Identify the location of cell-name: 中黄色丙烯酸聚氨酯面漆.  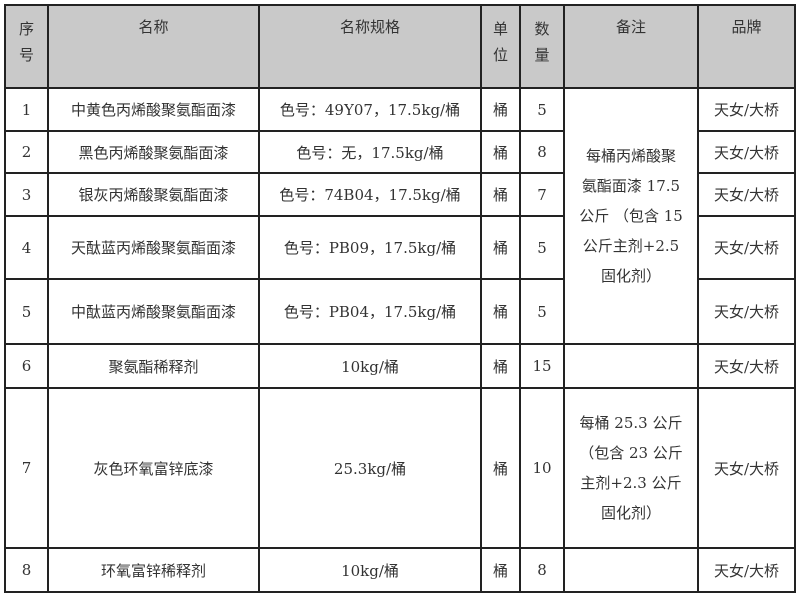
(153, 109).